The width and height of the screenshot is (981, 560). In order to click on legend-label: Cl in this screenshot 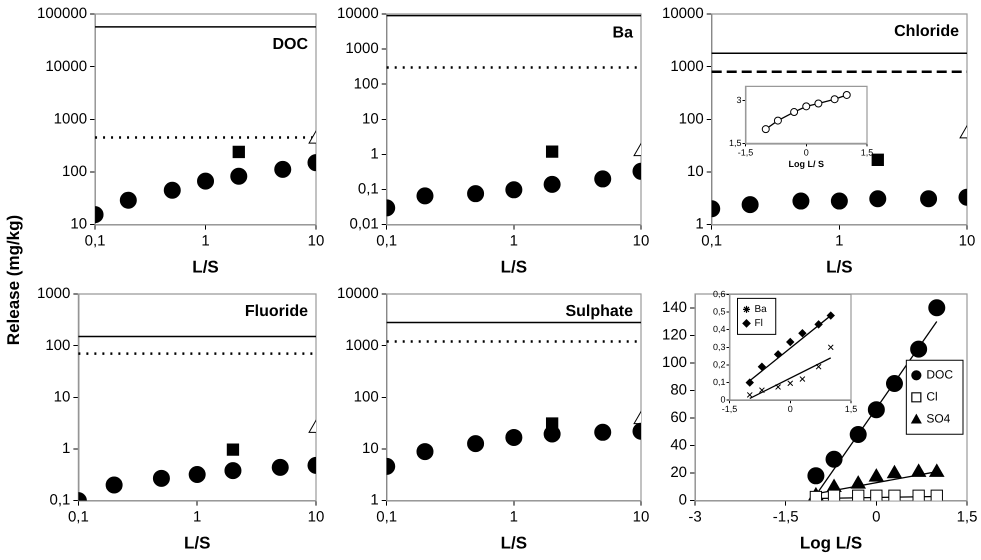, I will do `click(932, 397)`.